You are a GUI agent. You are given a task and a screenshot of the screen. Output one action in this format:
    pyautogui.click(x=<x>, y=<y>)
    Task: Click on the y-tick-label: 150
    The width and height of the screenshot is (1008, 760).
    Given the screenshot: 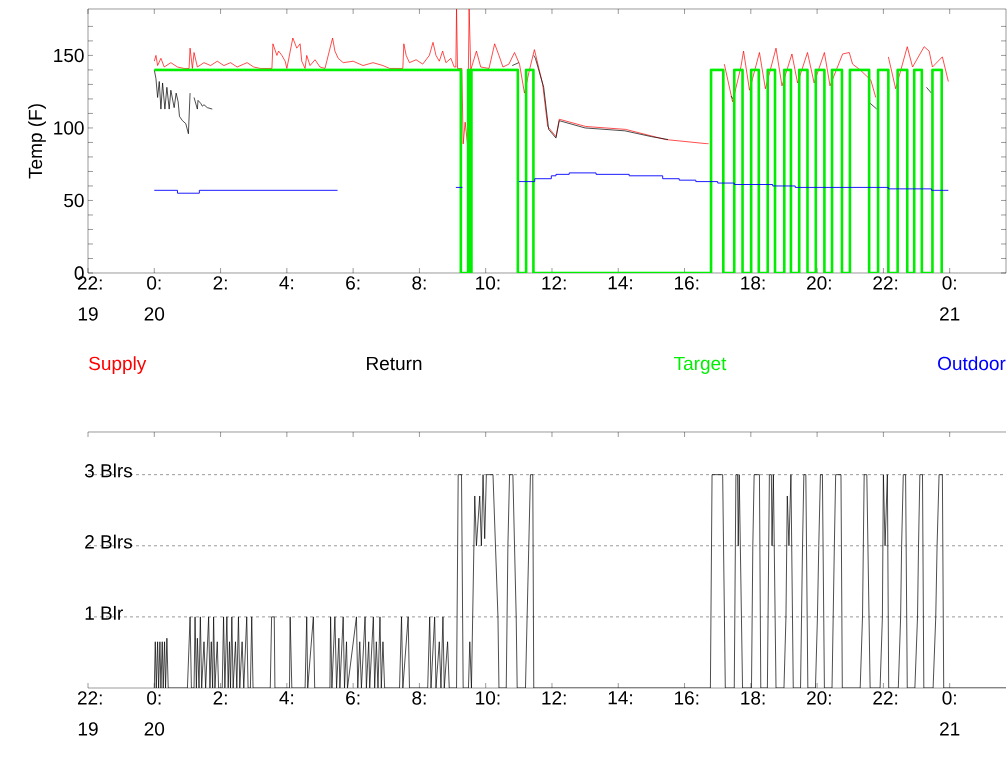 What is the action you would take?
    pyautogui.click(x=69, y=55)
    